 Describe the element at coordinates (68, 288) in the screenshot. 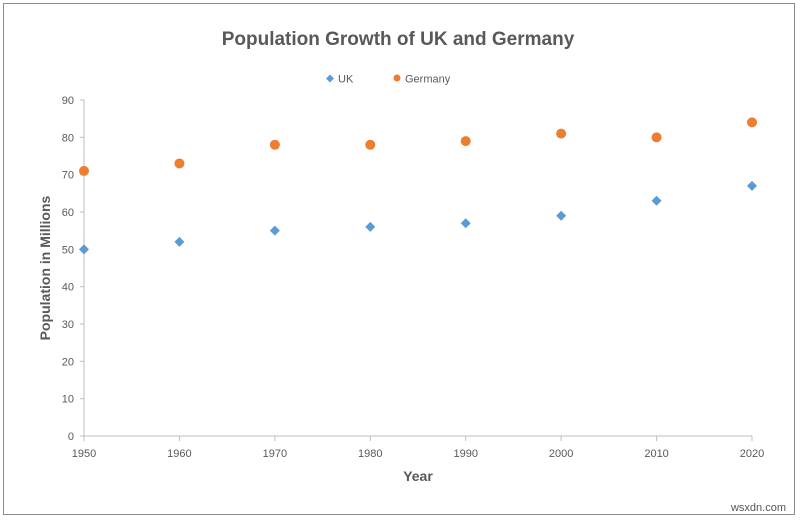

I see `y-tick-label: 40` at that location.